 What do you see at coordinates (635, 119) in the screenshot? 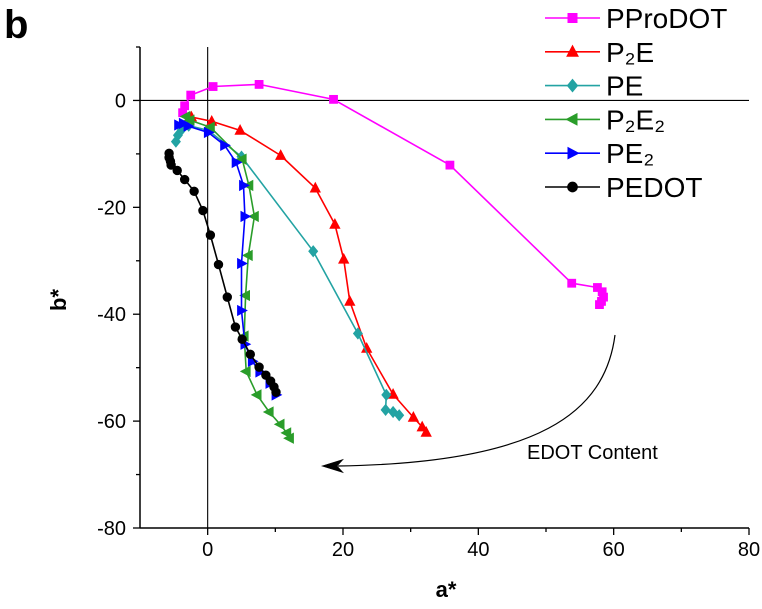
I see `legend-label: P₂E₂` at bounding box center [635, 119].